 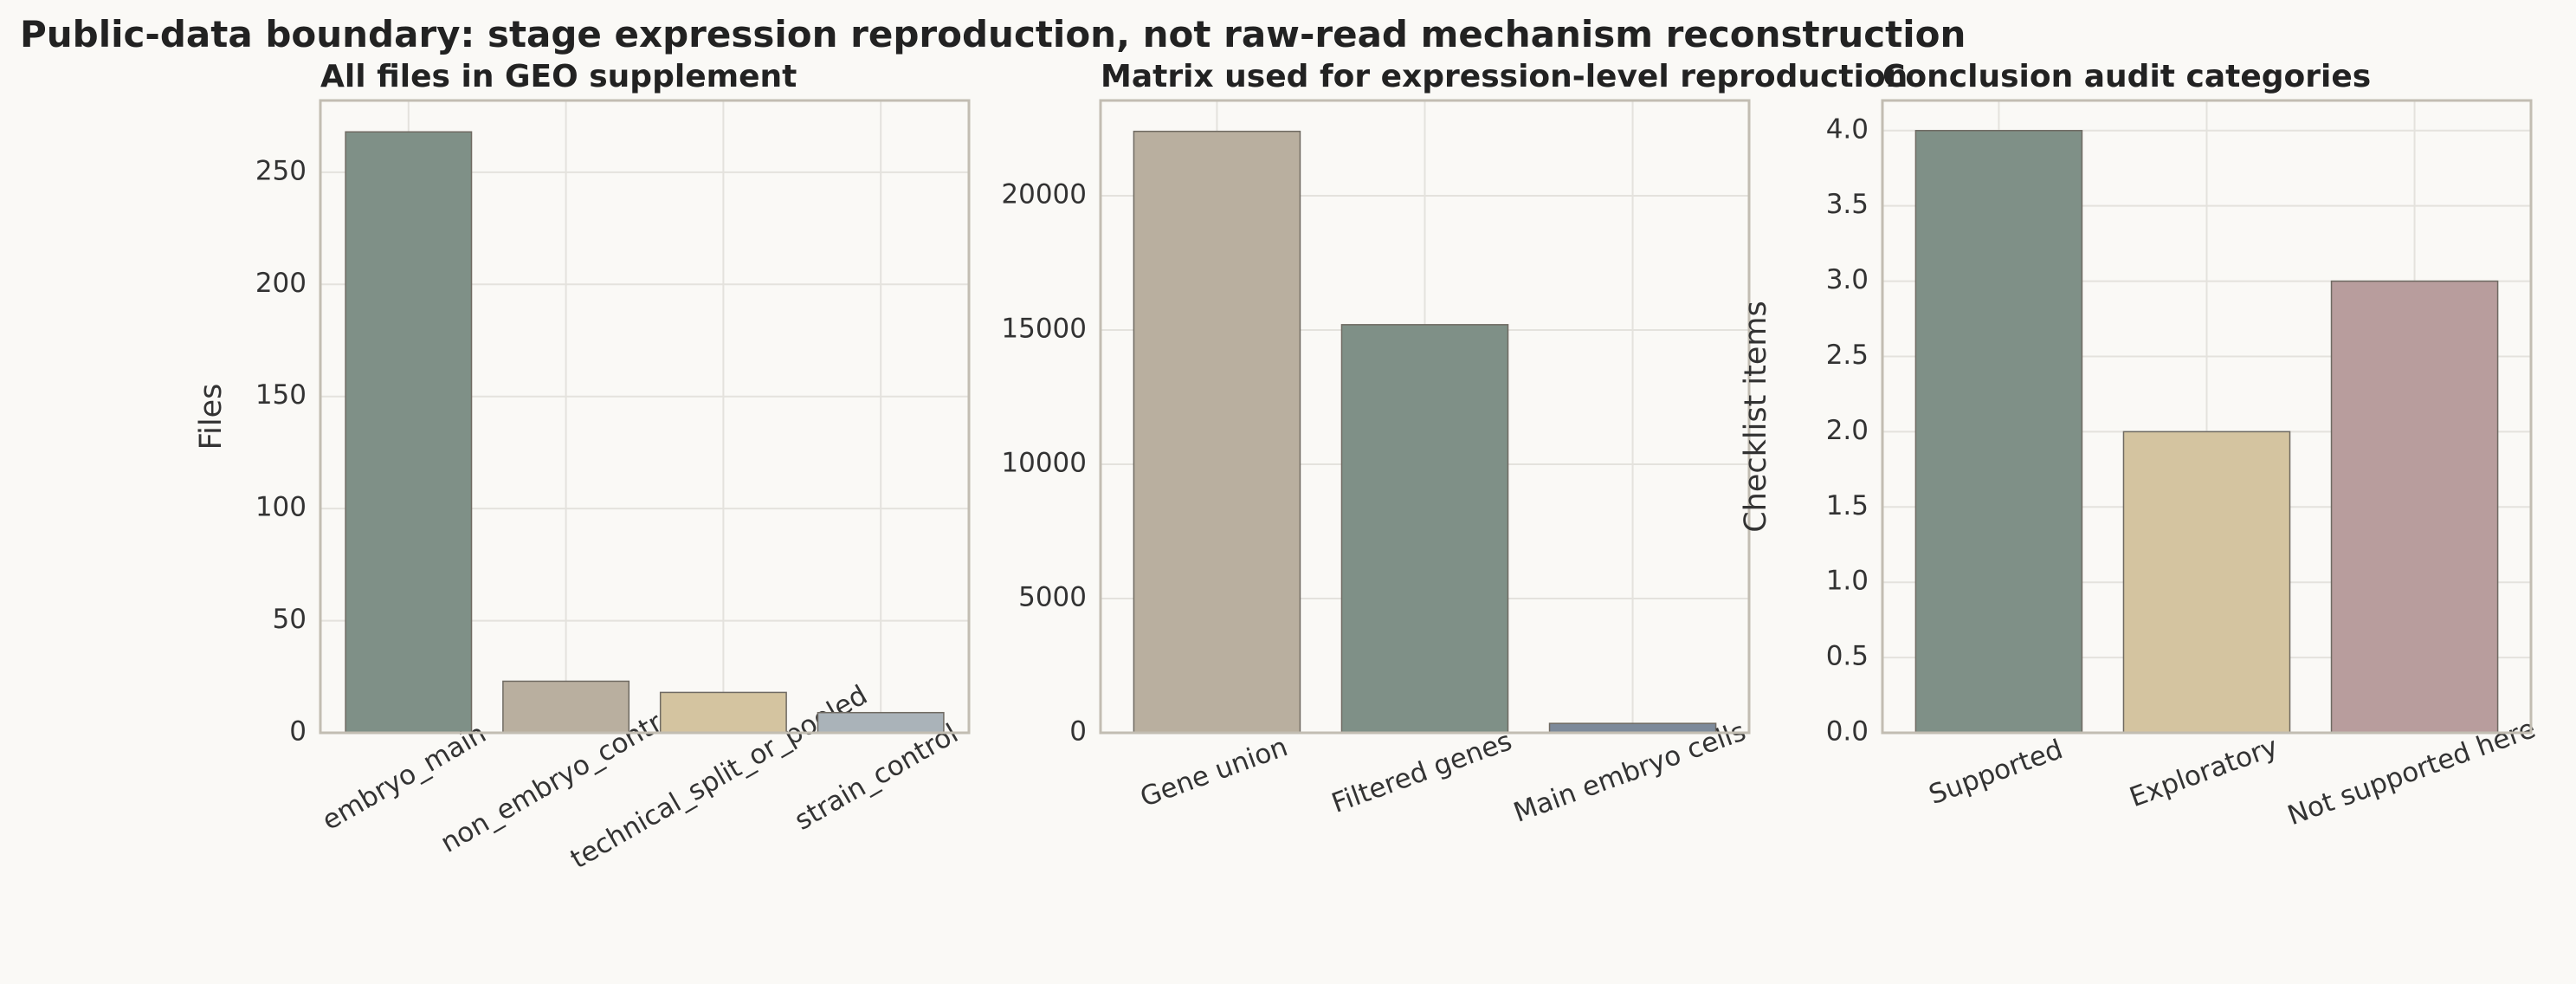 I want to click on y-tick-label: 3.5, so click(x=1848, y=204).